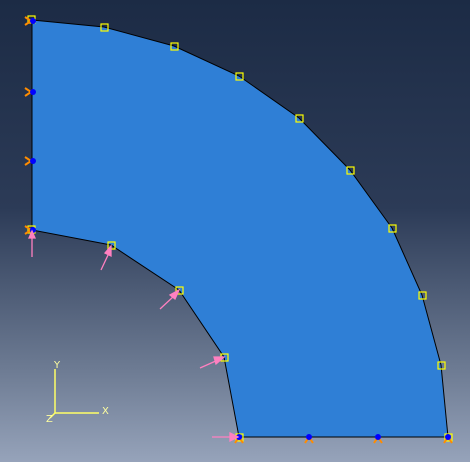  I want to click on z-axis-label: Z, so click(49, 419).